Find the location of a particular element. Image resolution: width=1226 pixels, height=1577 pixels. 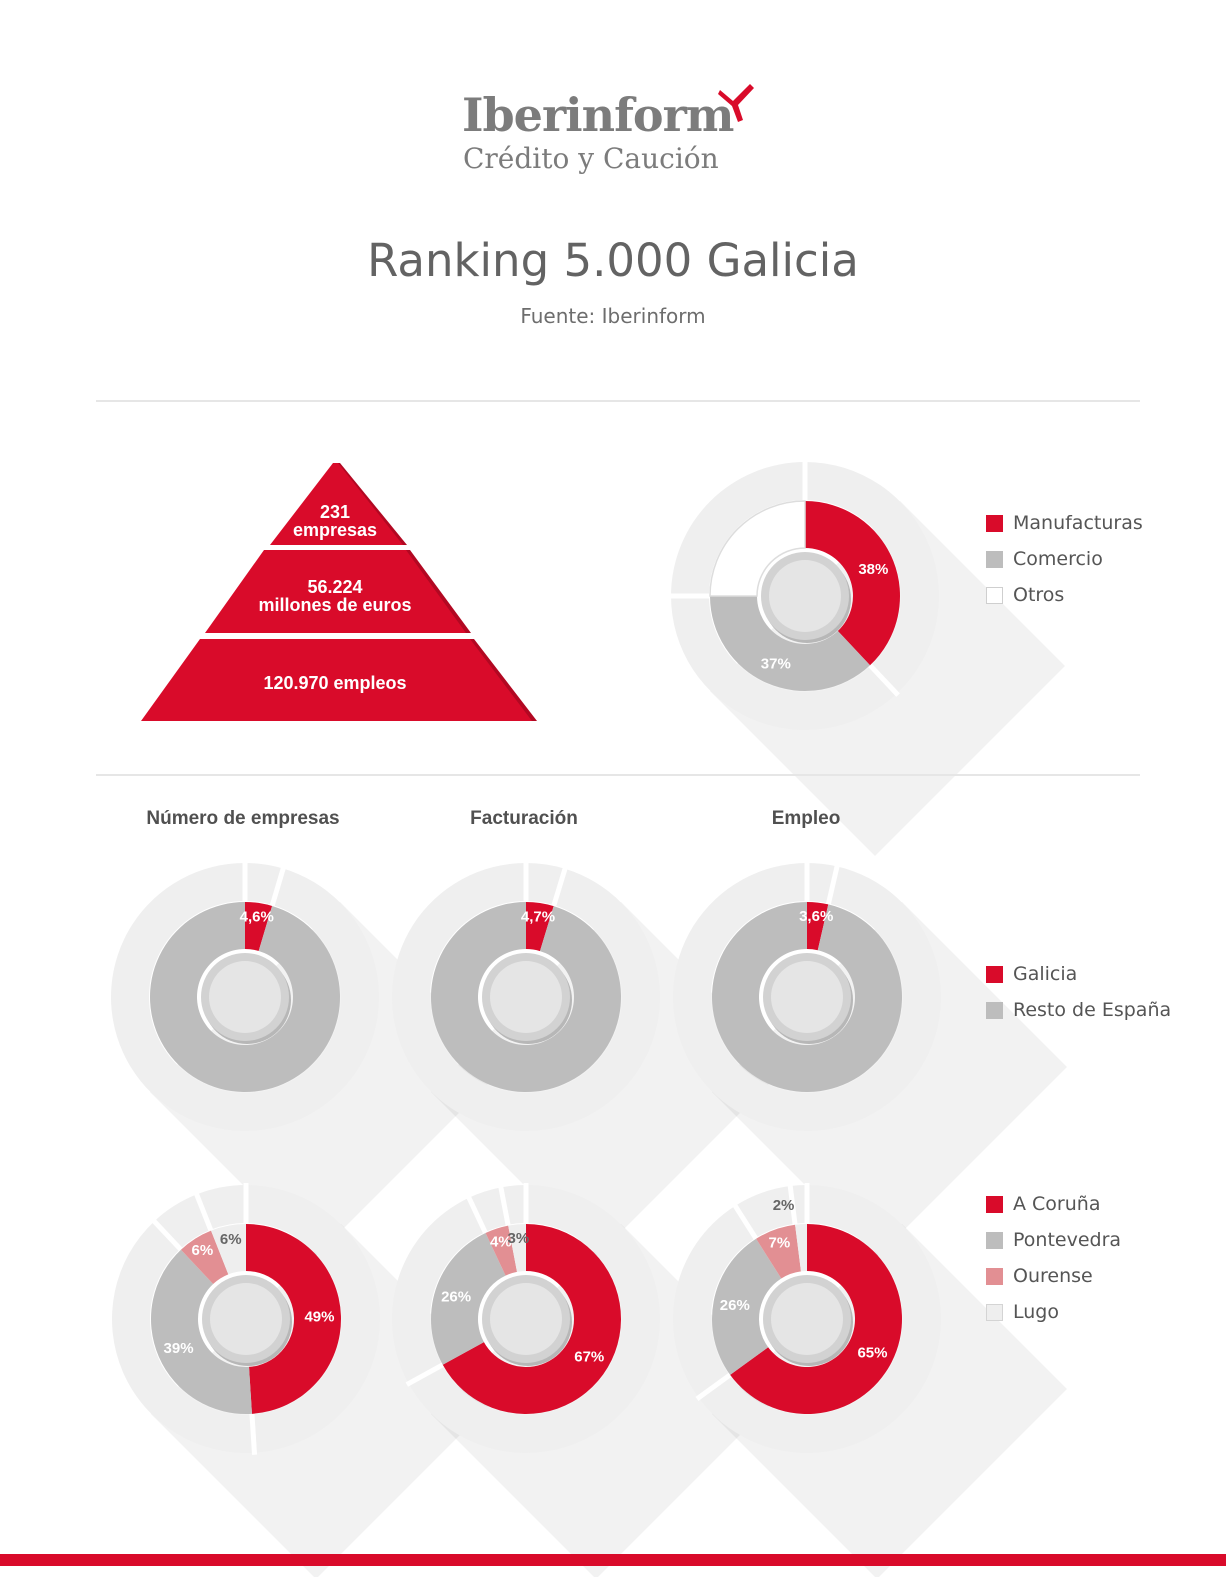

revenue-label: millones de euros is located at coordinates (335, 605).